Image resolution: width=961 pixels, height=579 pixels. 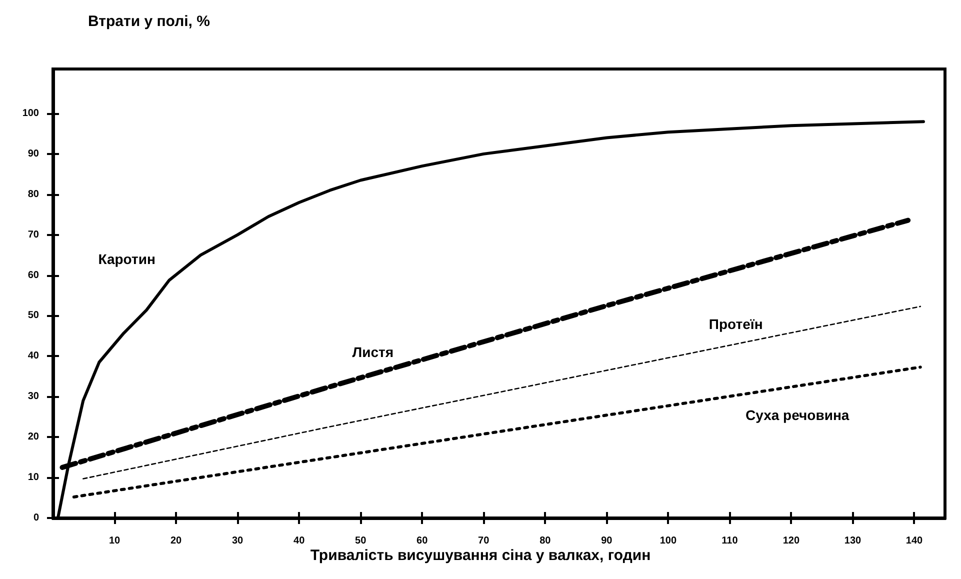 I want to click on y-tick-label: 60, so click(x=34, y=275).